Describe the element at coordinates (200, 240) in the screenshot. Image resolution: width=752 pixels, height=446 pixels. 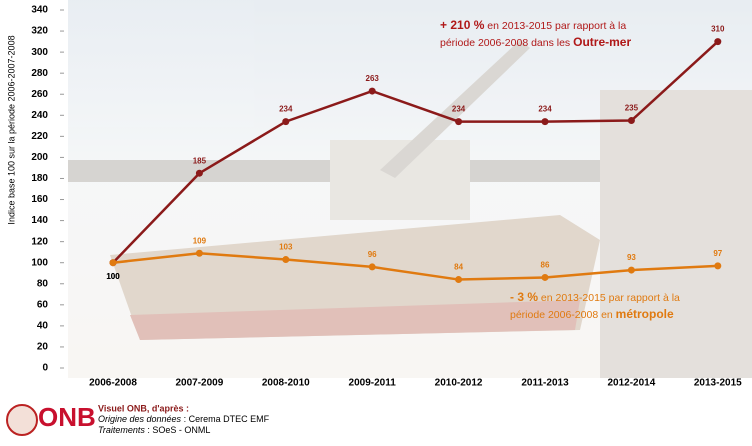
I see `data-label: 109` at that location.